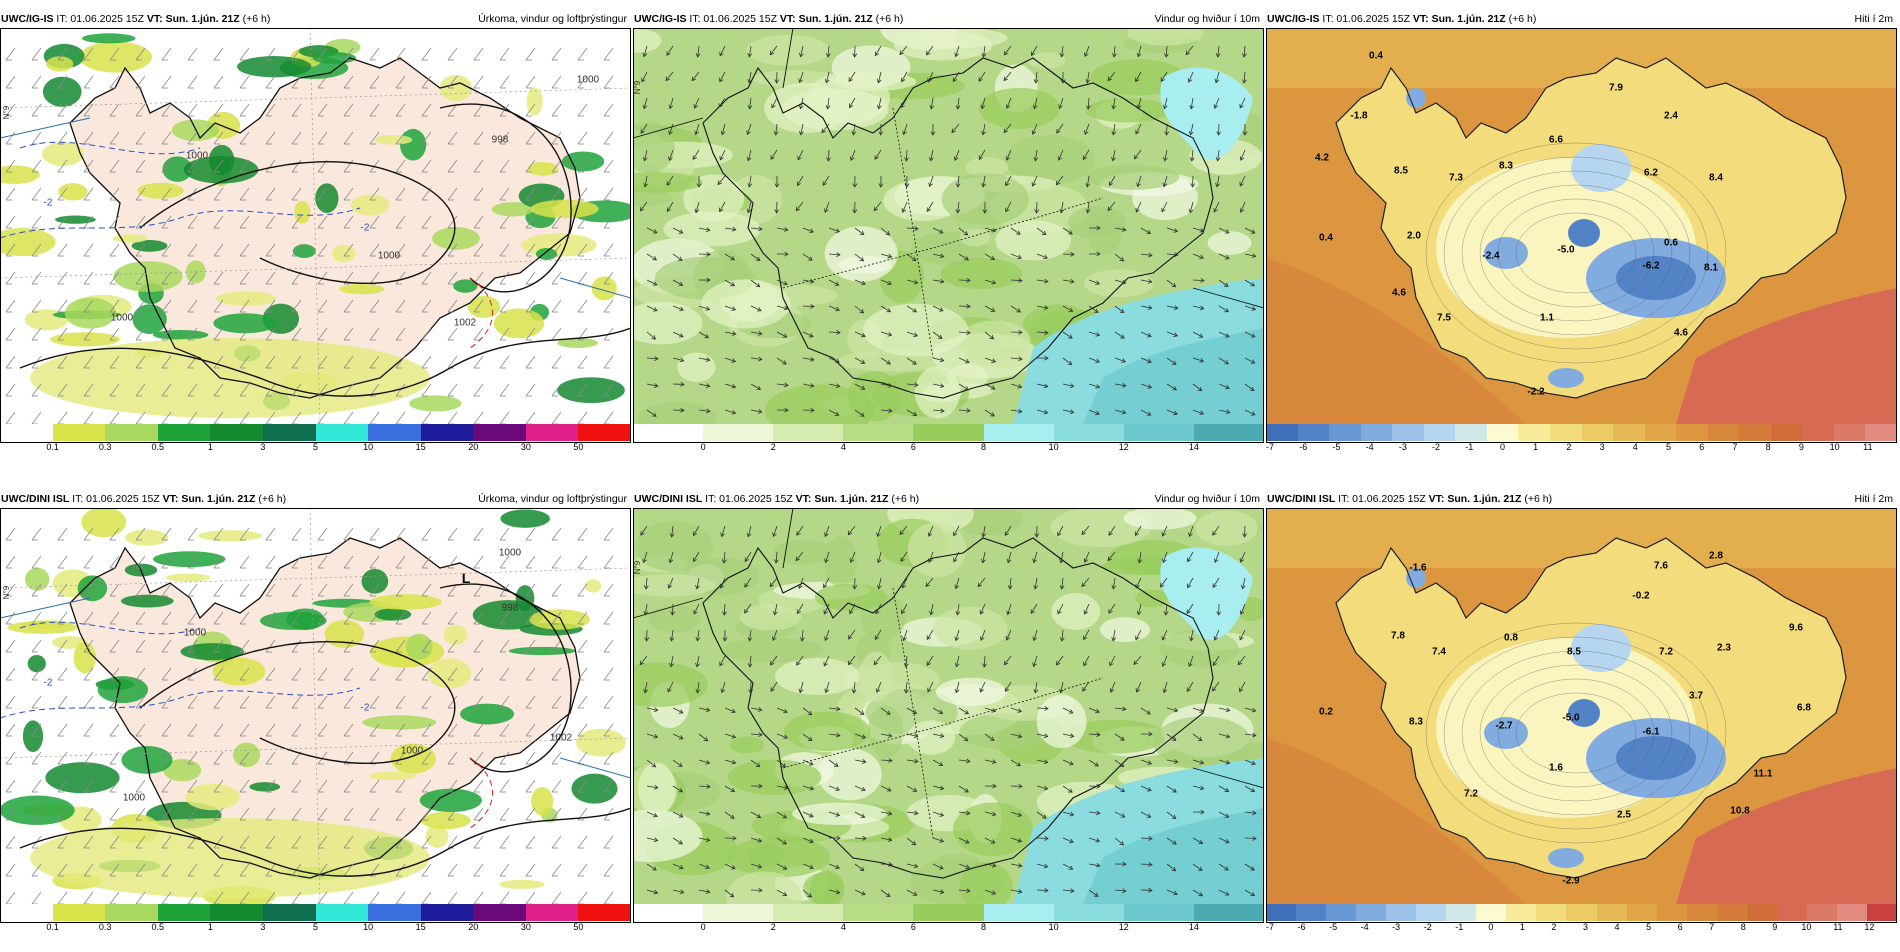 This screenshot has height=952, width=1900. Describe the element at coordinates (703, 447) in the screenshot. I see `colorbar-tick-label: 0` at that location.